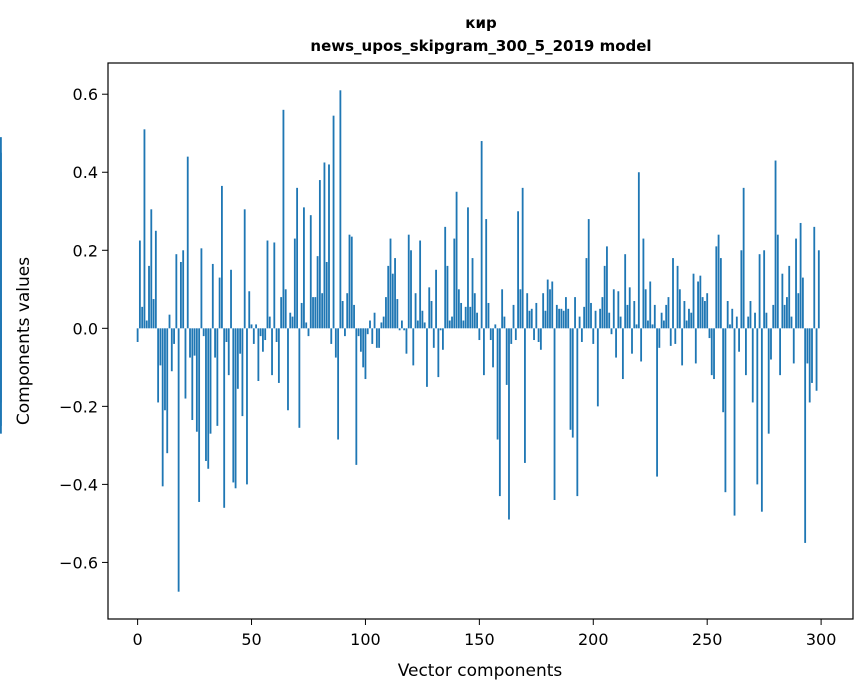 Image resolution: width=867 pixels, height=696 pixels. I want to click on x-tick-label: 0, so click(138, 639).